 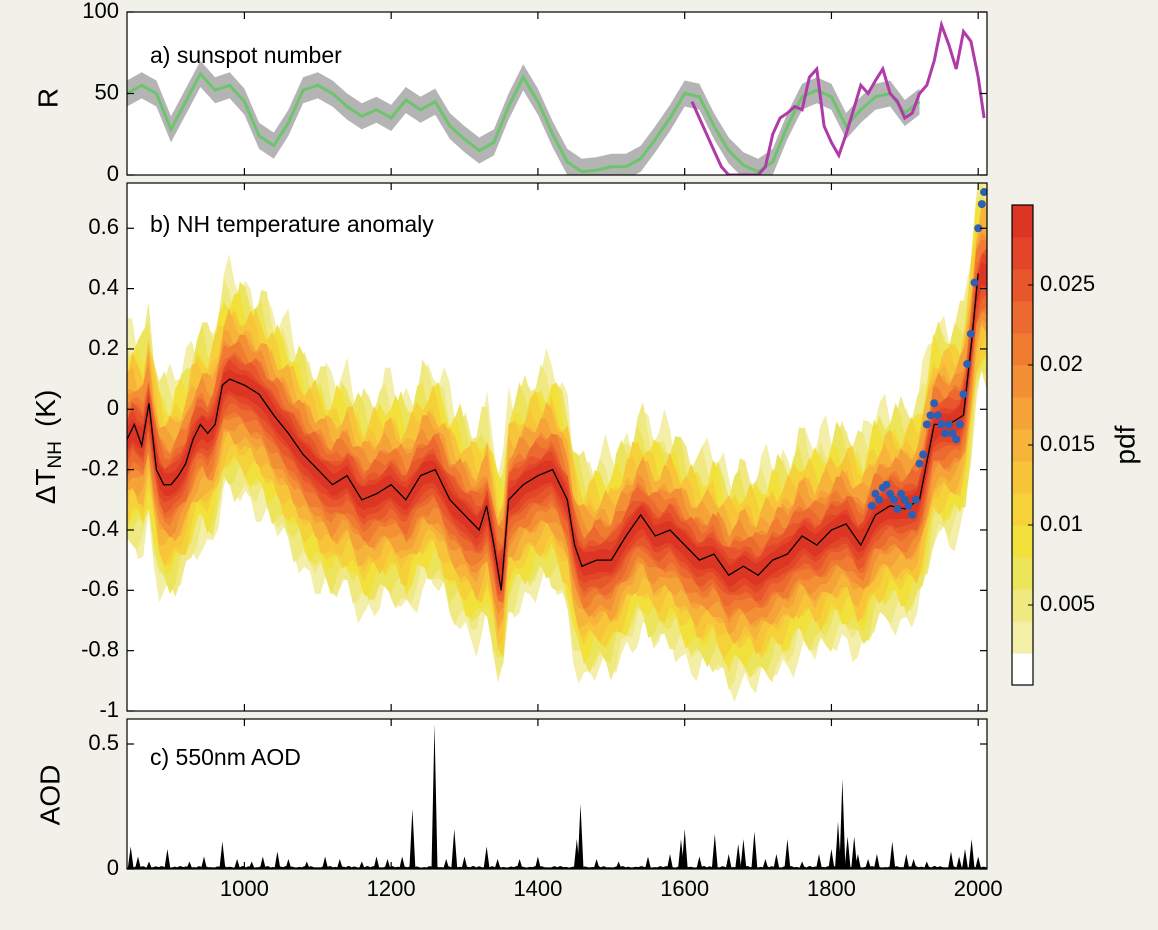 What do you see at coordinates (103, 347) in the screenshot?
I see `panel-b-ytick-label: 0.2` at bounding box center [103, 347].